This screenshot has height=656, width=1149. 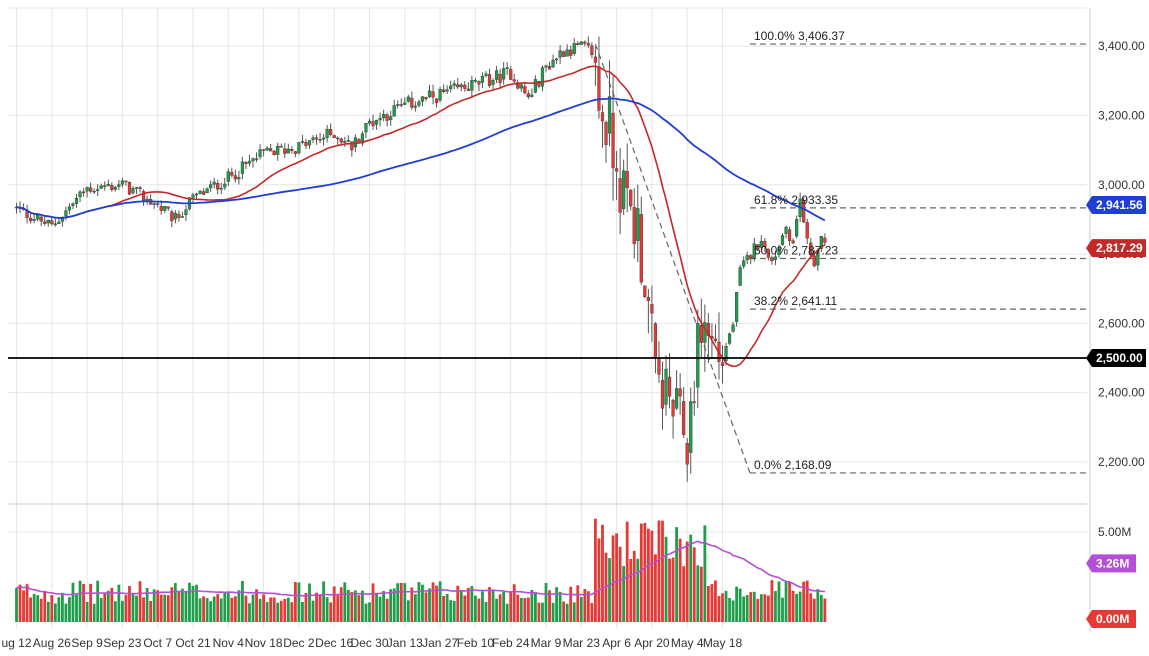 What do you see at coordinates (1111, 619) in the screenshot?
I see `price-badge: 0.00M` at bounding box center [1111, 619].